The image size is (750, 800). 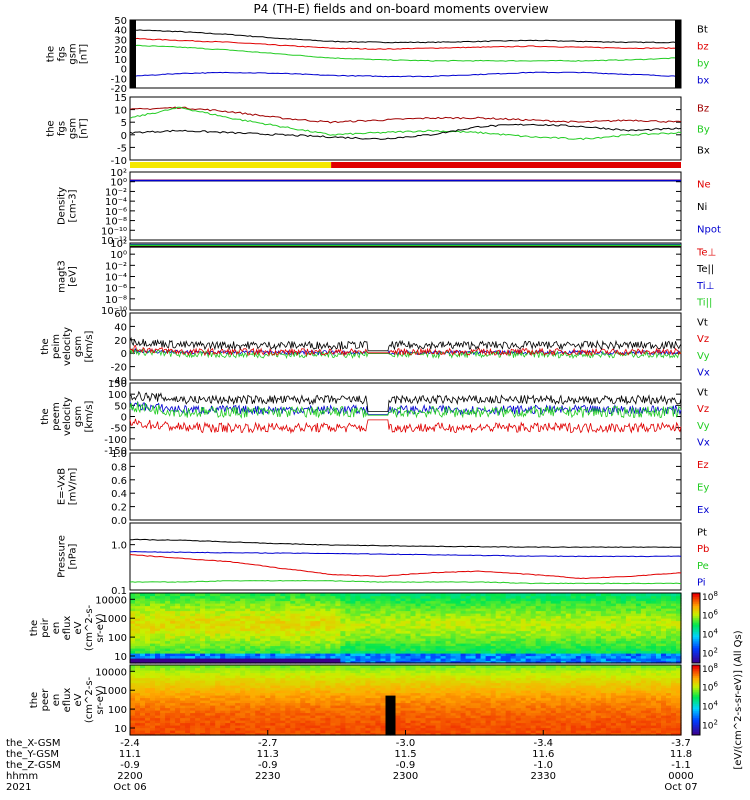 What do you see at coordinates (119, 429) in the screenshot?
I see `ytick-label: -50` at bounding box center [119, 429].